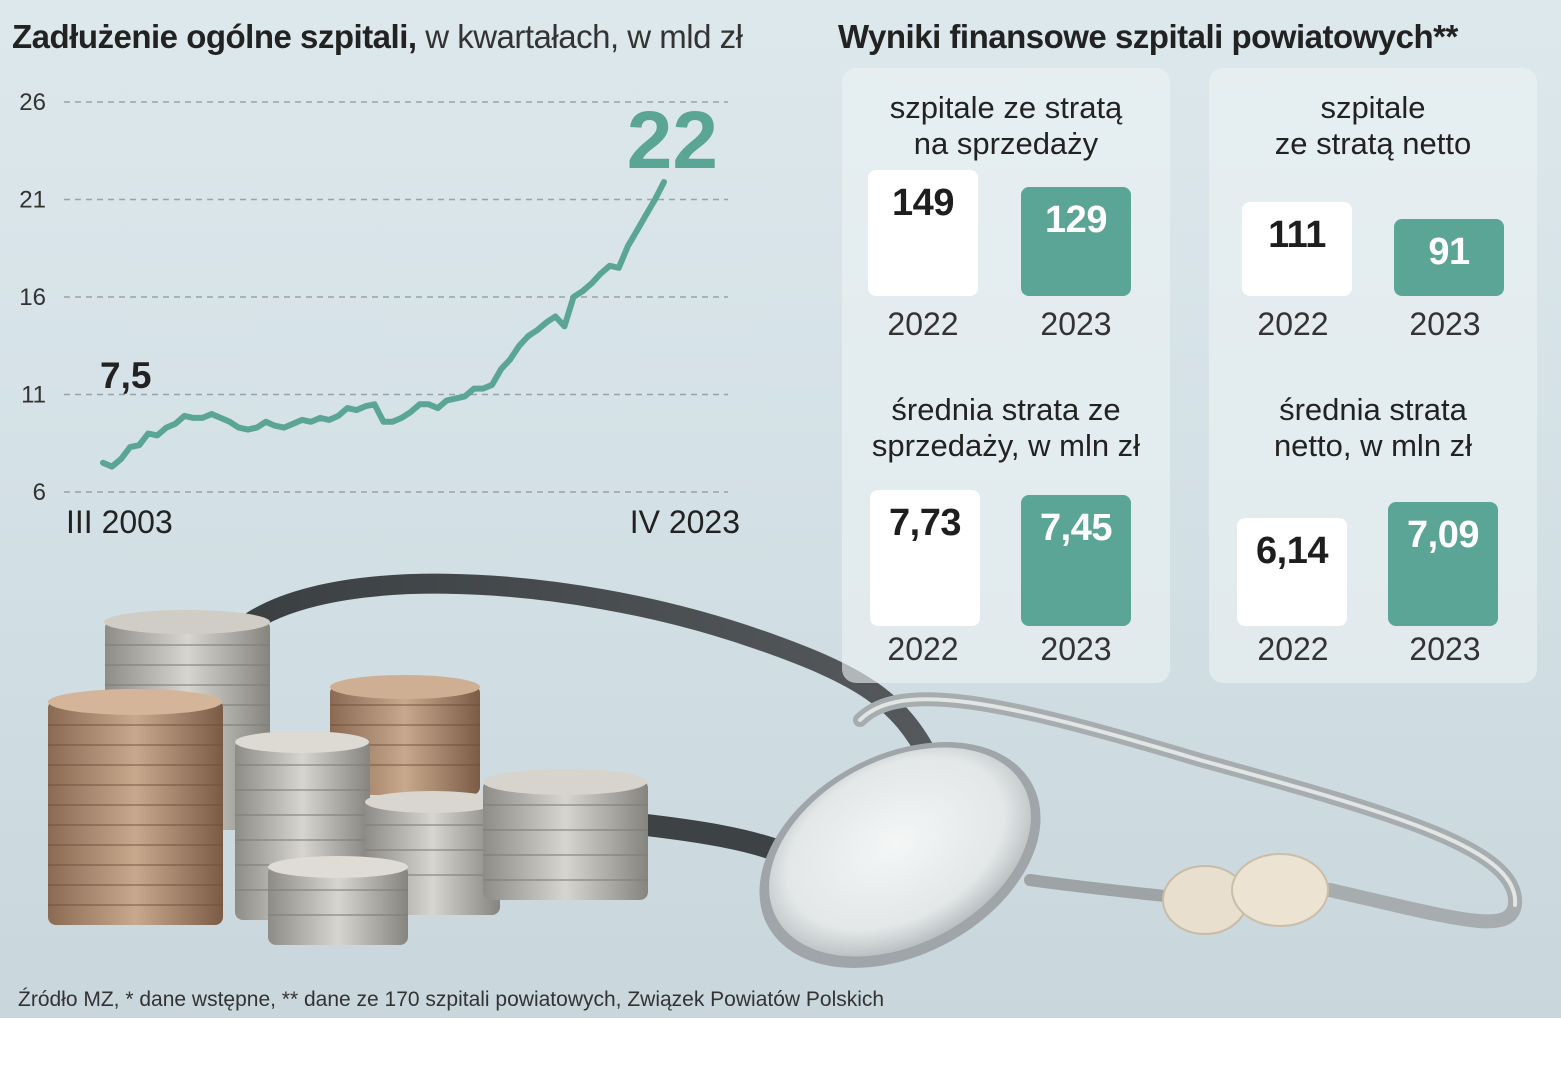 The width and height of the screenshot is (1561, 1080). What do you see at coordinates (348, 777) in the screenshot?
I see `coin-stack-group` at bounding box center [348, 777].